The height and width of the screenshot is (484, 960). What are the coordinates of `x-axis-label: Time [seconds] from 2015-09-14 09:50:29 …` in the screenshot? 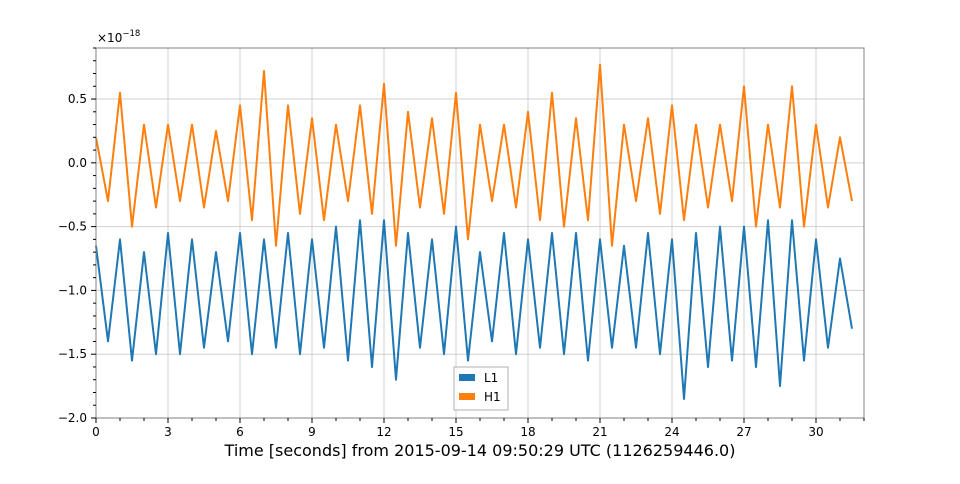 It's located at (480, 450).